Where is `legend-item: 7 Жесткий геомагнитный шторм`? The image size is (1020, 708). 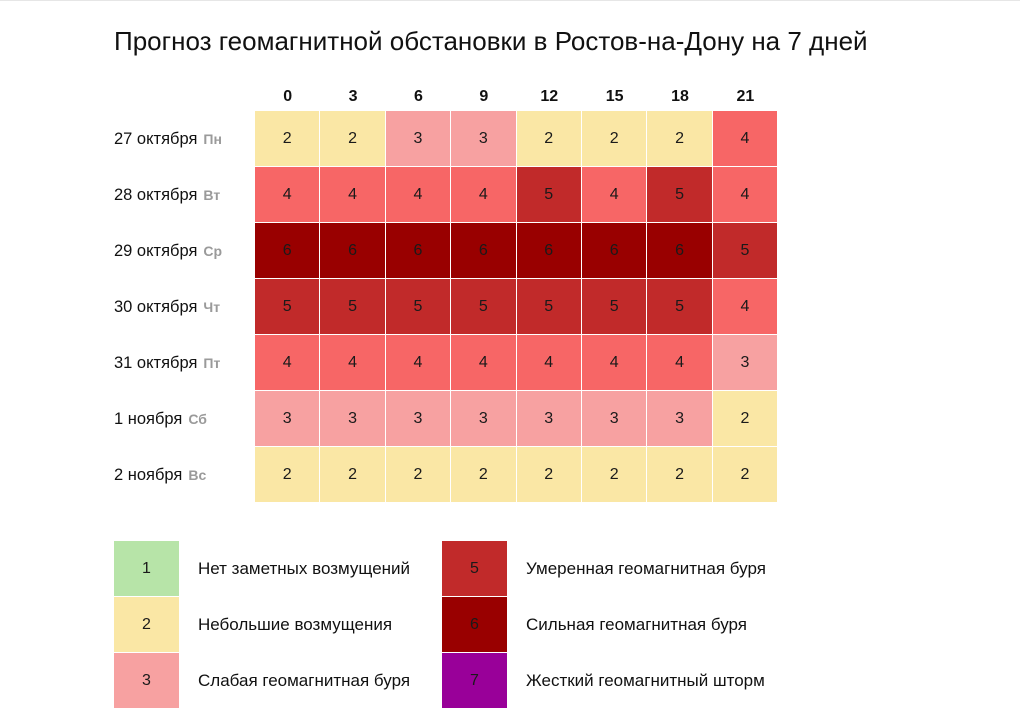 legend-item: 7 Жесткий геомагнитный шторм is located at coordinates (603, 680).